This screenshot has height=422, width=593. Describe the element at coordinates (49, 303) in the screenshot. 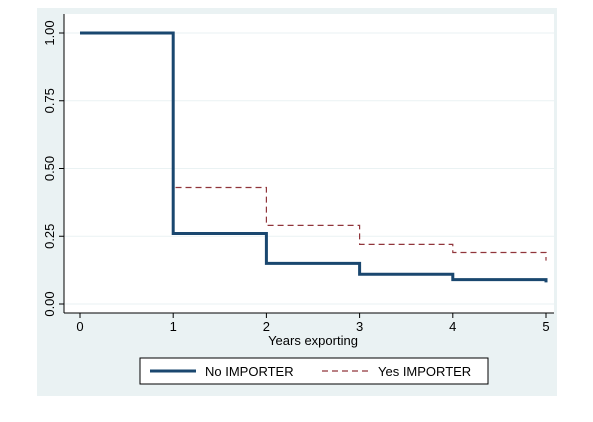

I see `y-tick-label: 0.00` at that location.